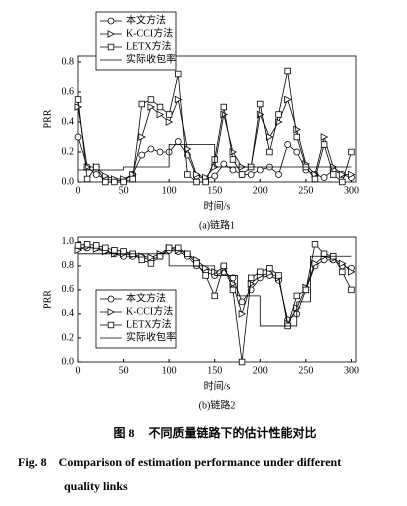 Image resolution: width=407 pixels, height=506 pixels. What do you see at coordinates (214, 370) in the screenshot?
I see `x-tick-label: 150` at bounding box center [214, 370].